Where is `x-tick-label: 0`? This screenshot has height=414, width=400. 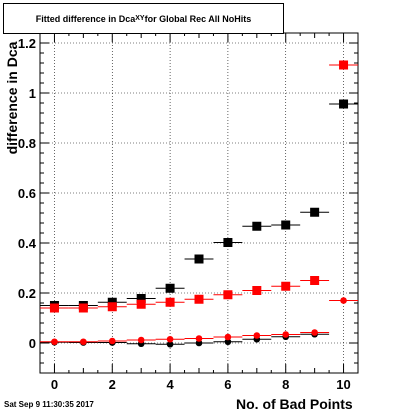
x-tick-label: 0 is located at coordinates (54, 384).